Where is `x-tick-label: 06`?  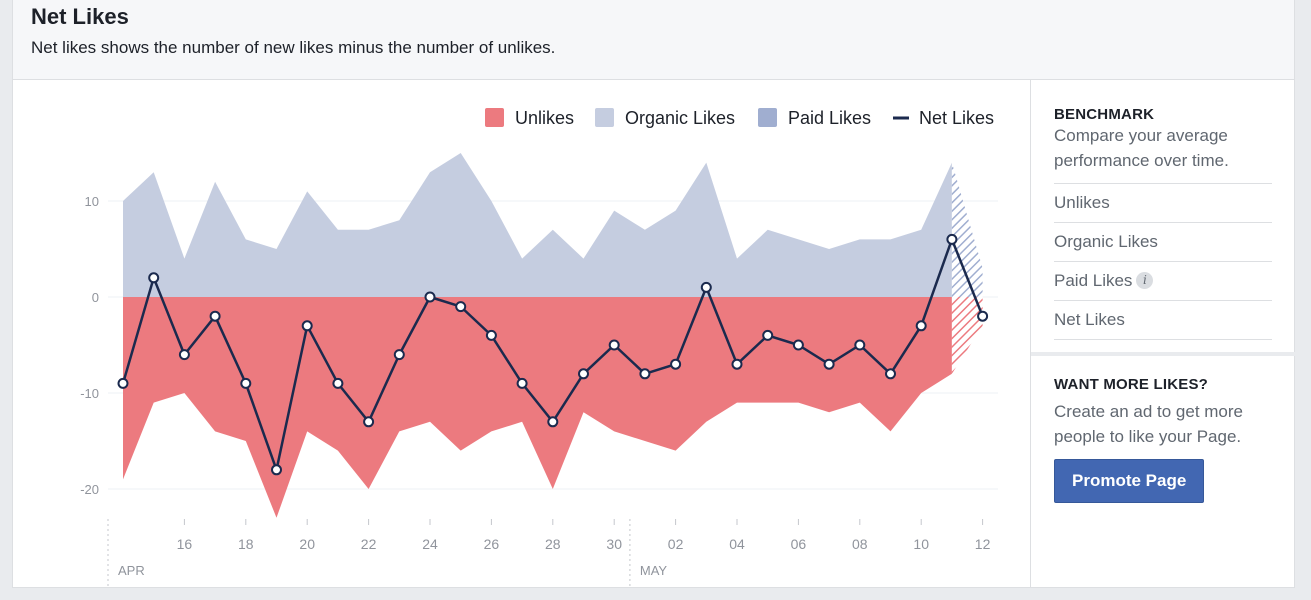
x-tick-label: 06 is located at coordinates (799, 544).